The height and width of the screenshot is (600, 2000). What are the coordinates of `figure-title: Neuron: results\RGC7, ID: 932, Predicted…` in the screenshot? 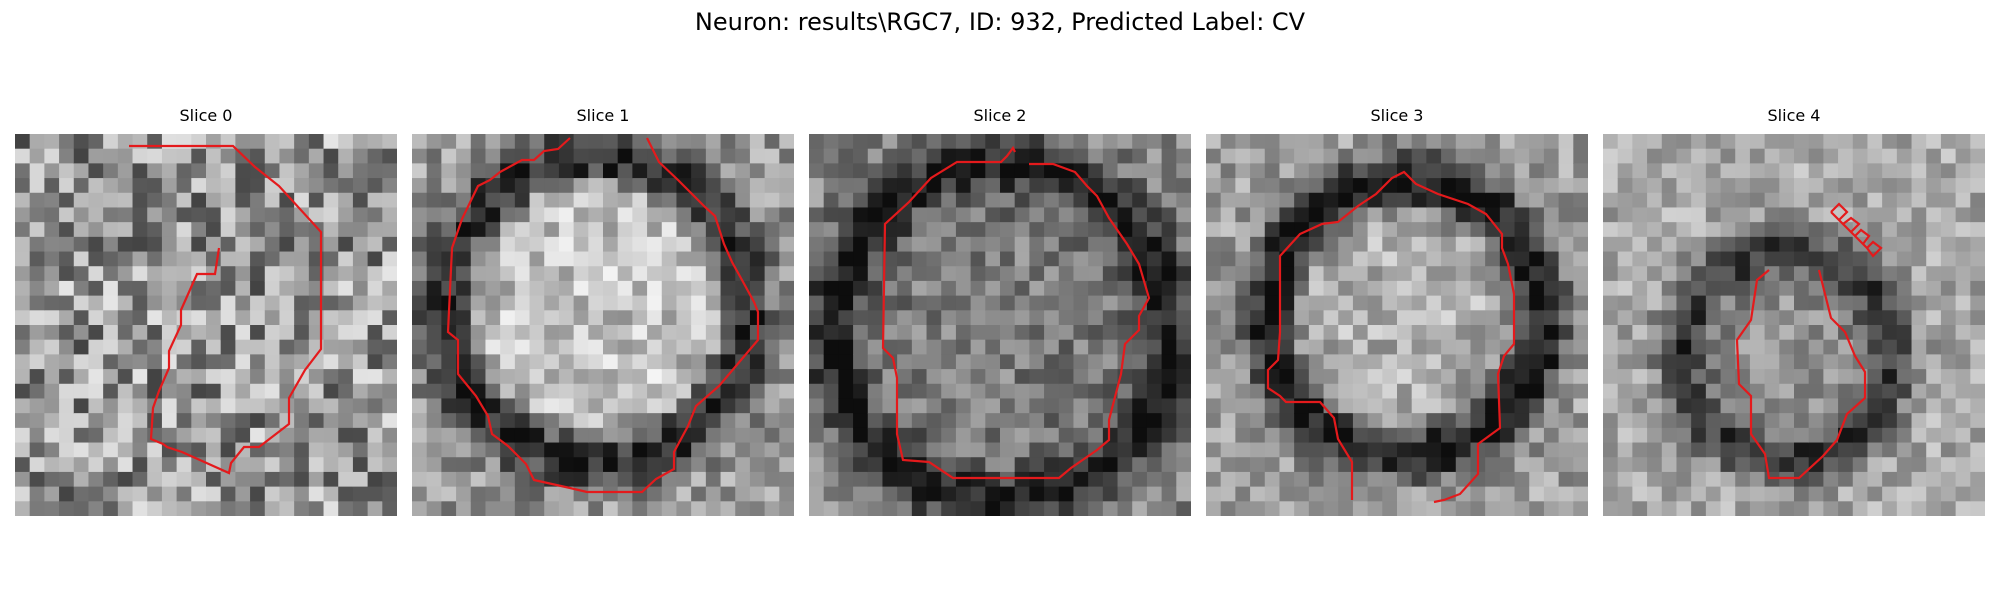 It's located at (1000, 22).